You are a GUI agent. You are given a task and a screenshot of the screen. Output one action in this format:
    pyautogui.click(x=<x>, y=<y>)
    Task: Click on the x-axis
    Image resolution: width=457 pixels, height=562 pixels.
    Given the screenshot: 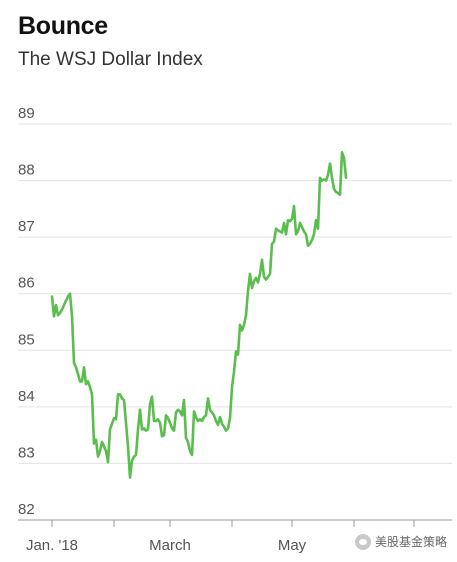 What is the action you would take?
    pyautogui.click(x=235, y=523)
    